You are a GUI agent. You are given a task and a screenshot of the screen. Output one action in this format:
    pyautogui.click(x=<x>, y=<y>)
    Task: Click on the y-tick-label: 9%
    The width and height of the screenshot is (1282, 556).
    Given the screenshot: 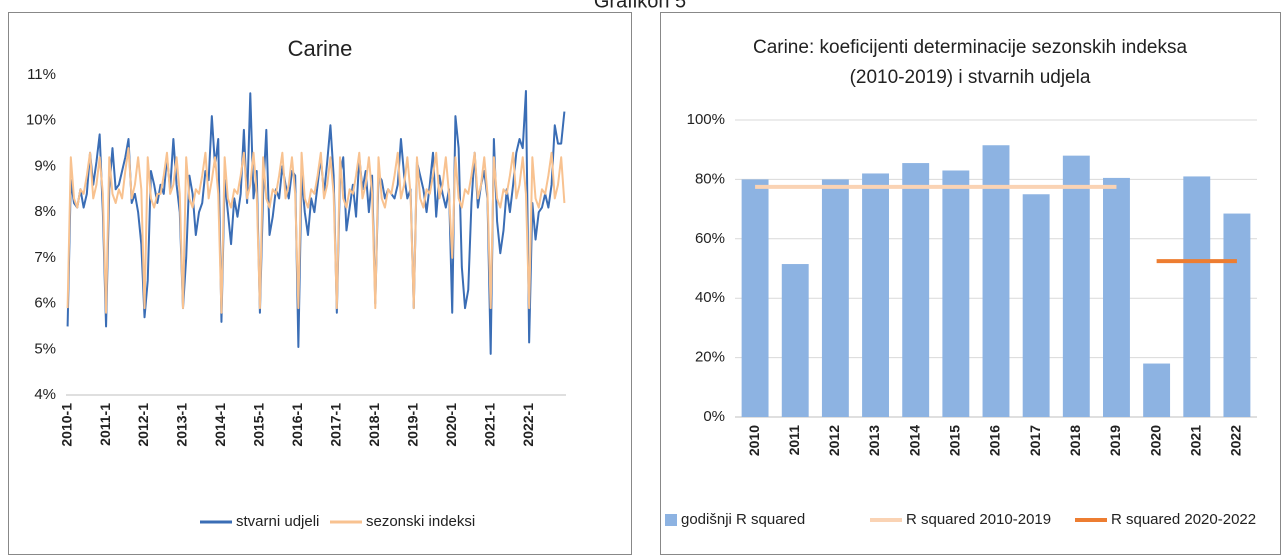 What is the action you would take?
    pyautogui.click(x=45, y=165)
    